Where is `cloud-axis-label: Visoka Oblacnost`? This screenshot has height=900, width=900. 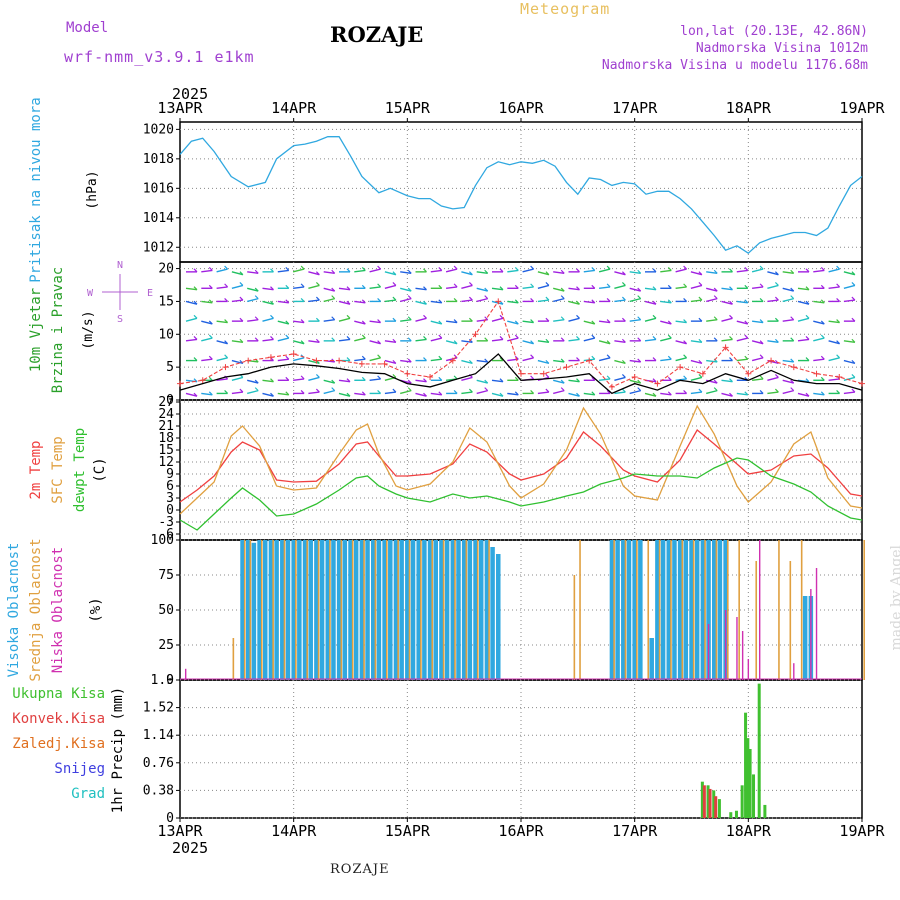
cloud-axis-label: Visoka Oblacnost is located at coordinates (14, 610).